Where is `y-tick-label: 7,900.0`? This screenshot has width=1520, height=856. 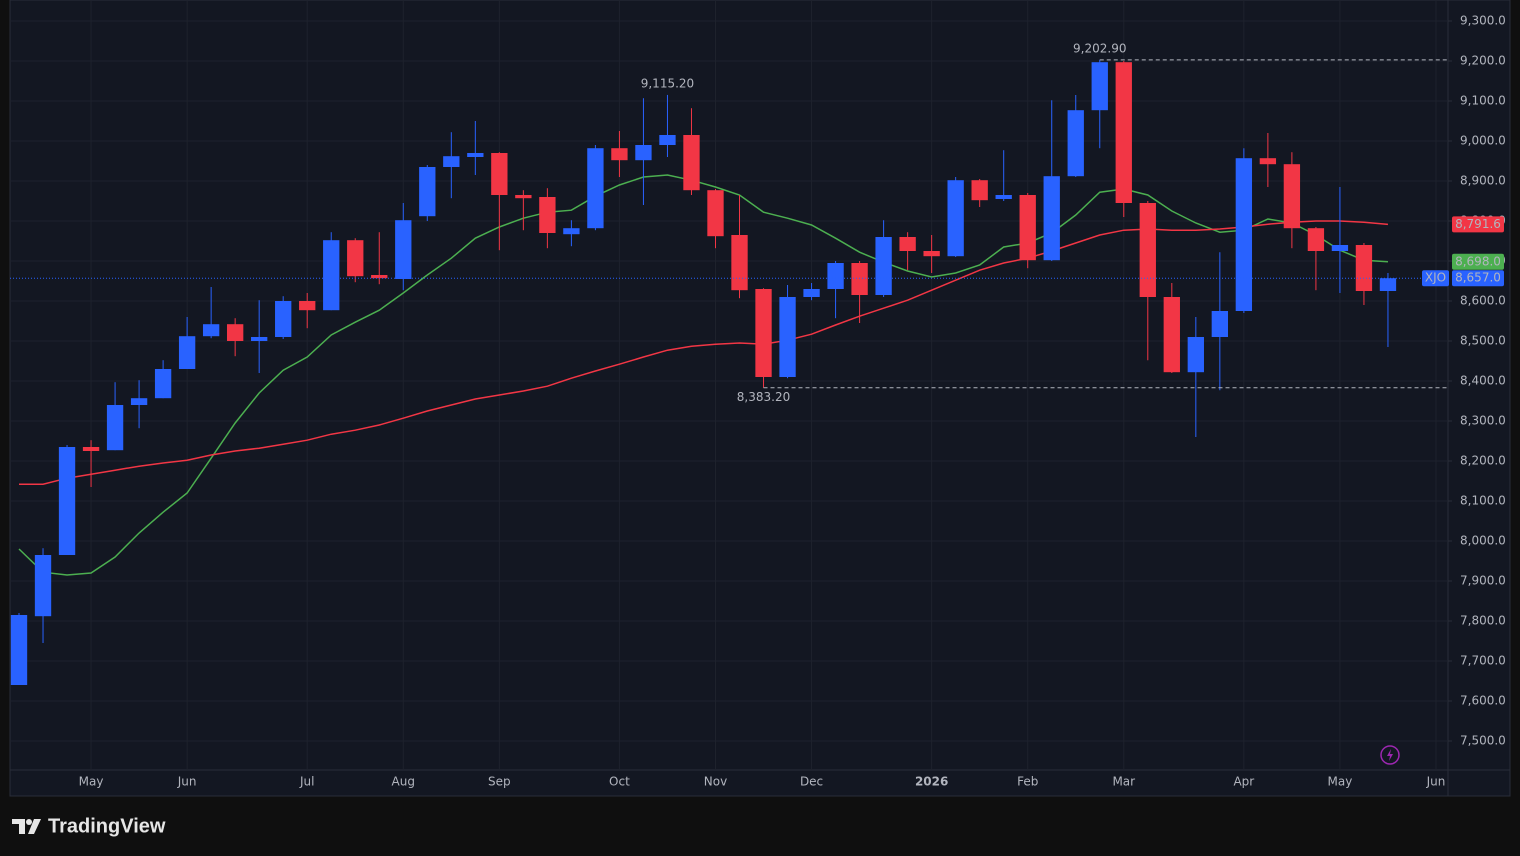
y-tick-label: 7,900.0 is located at coordinates (1483, 581).